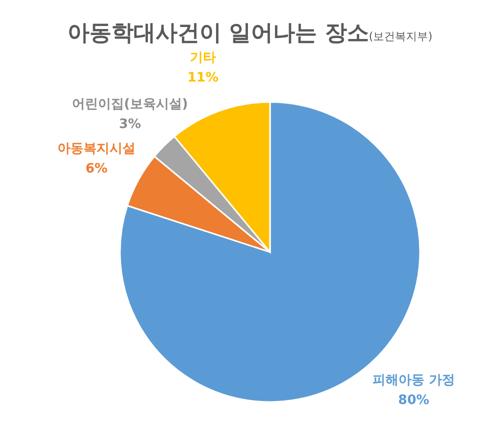 This screenshot has height=422, width=500. Describe the element at coordinates (96, 149) in the screenshot. I see `slice-label: 아동복지시설` at that location.